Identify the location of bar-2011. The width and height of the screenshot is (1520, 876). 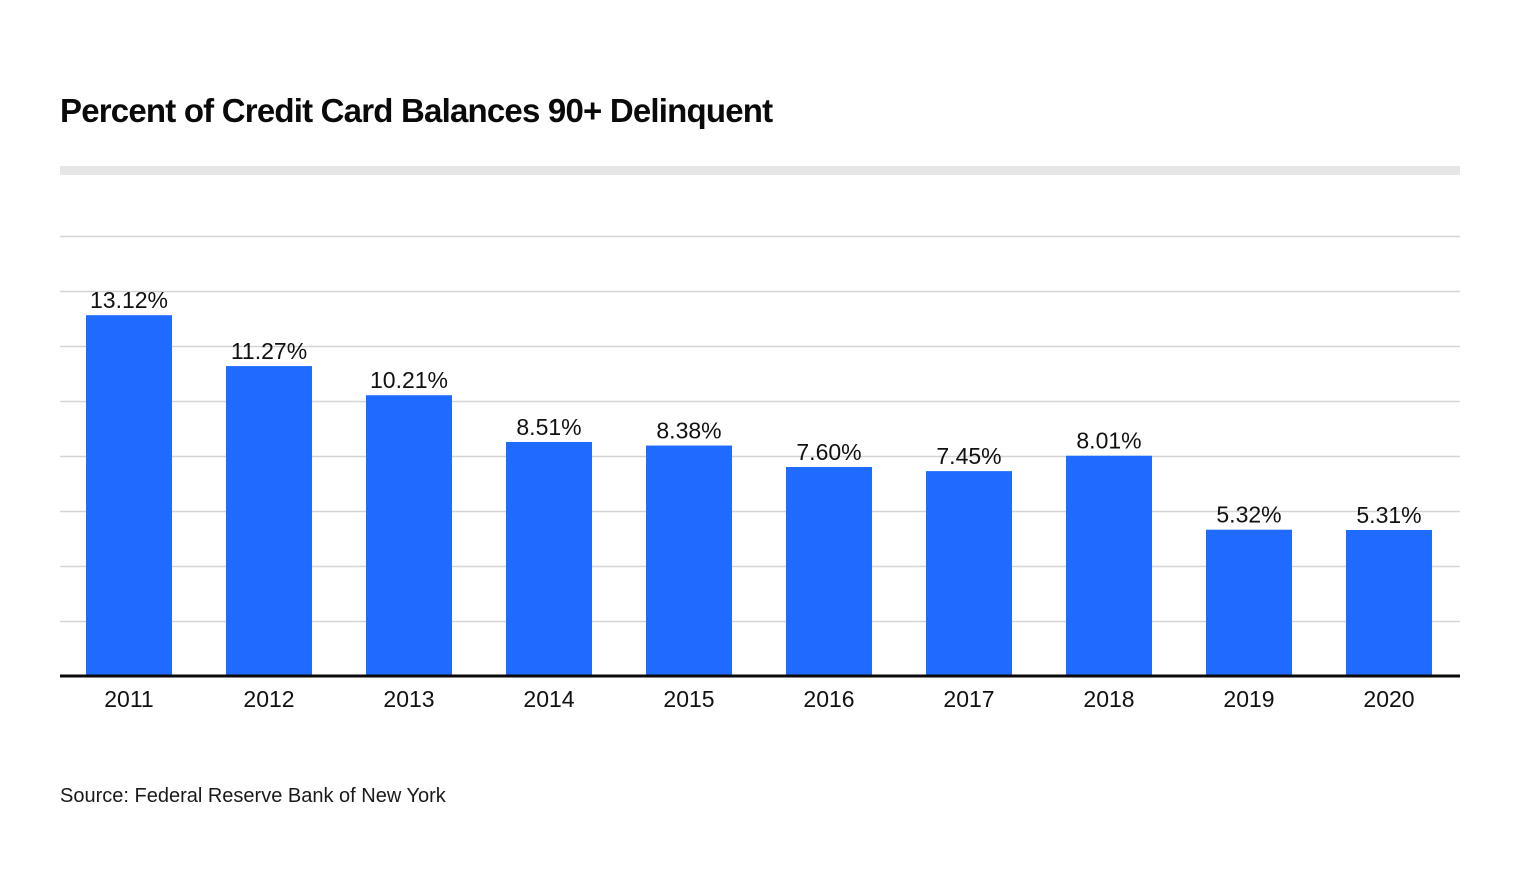
(129, 495).